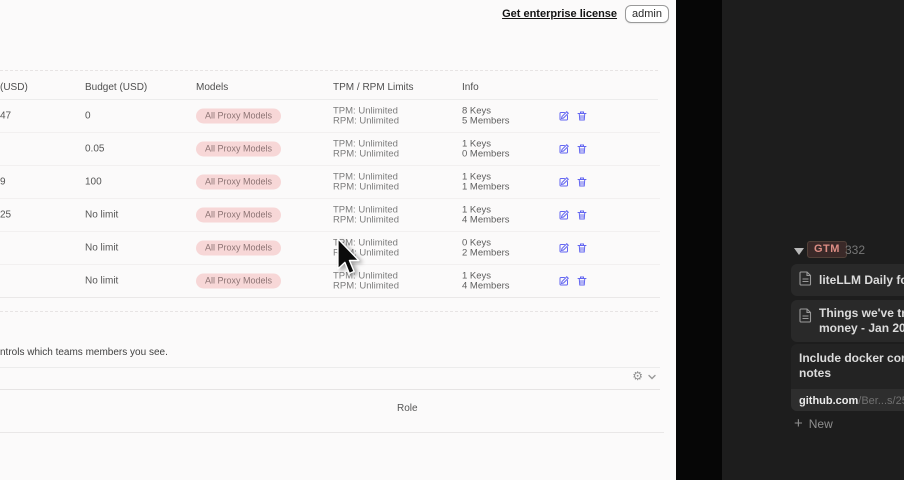 This screenshot has height=480, width=904. Describe the element at coordinates (407, 408) in the screenshot. I see `role-column-header: Role` at that location.